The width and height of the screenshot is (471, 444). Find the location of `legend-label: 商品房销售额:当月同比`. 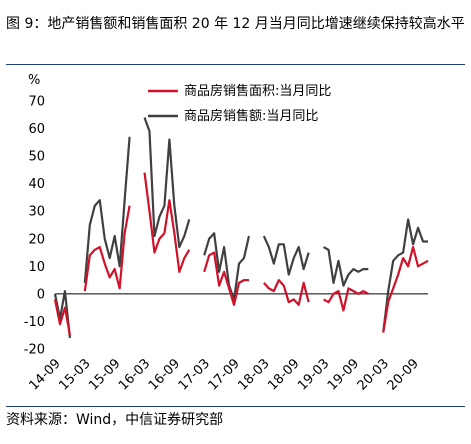

legend-label: 商品房销售额:当月同比 is located at coordinates (251, 116).